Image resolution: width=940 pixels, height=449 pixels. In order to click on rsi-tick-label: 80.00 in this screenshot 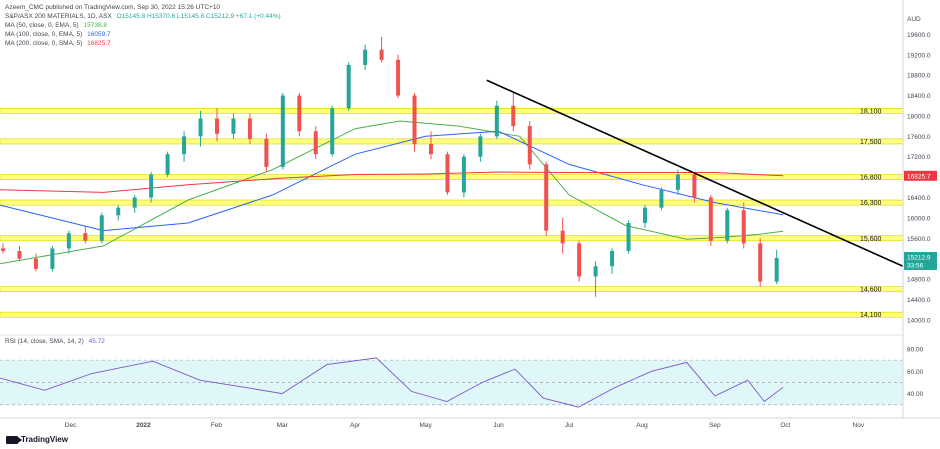, I will do `click(915, 349)`.